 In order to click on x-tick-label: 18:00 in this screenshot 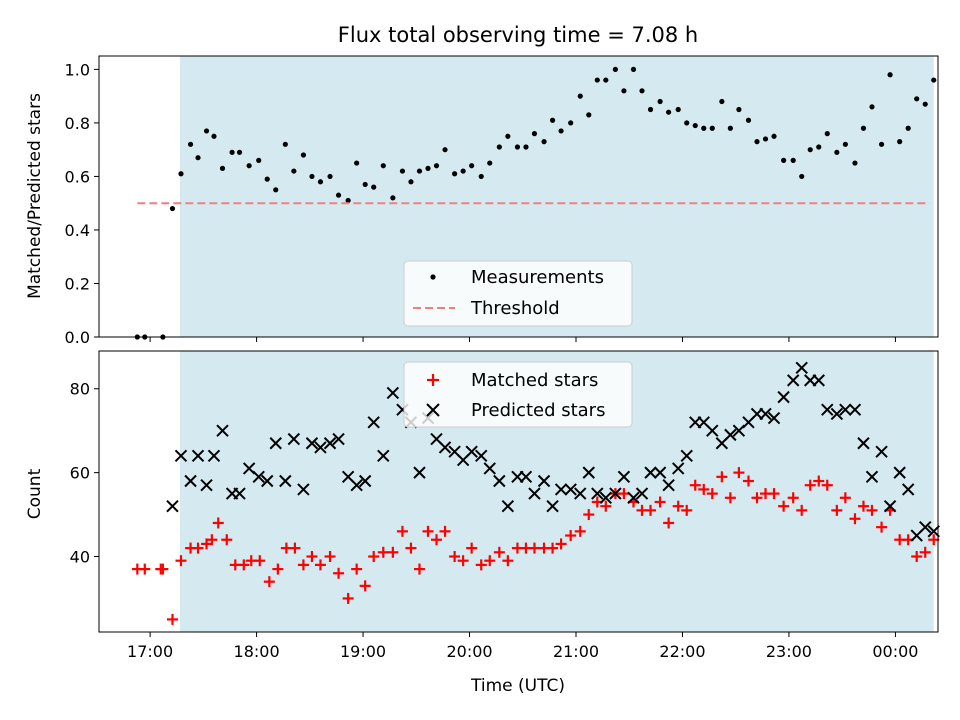, I will do `click(257, 651)`.